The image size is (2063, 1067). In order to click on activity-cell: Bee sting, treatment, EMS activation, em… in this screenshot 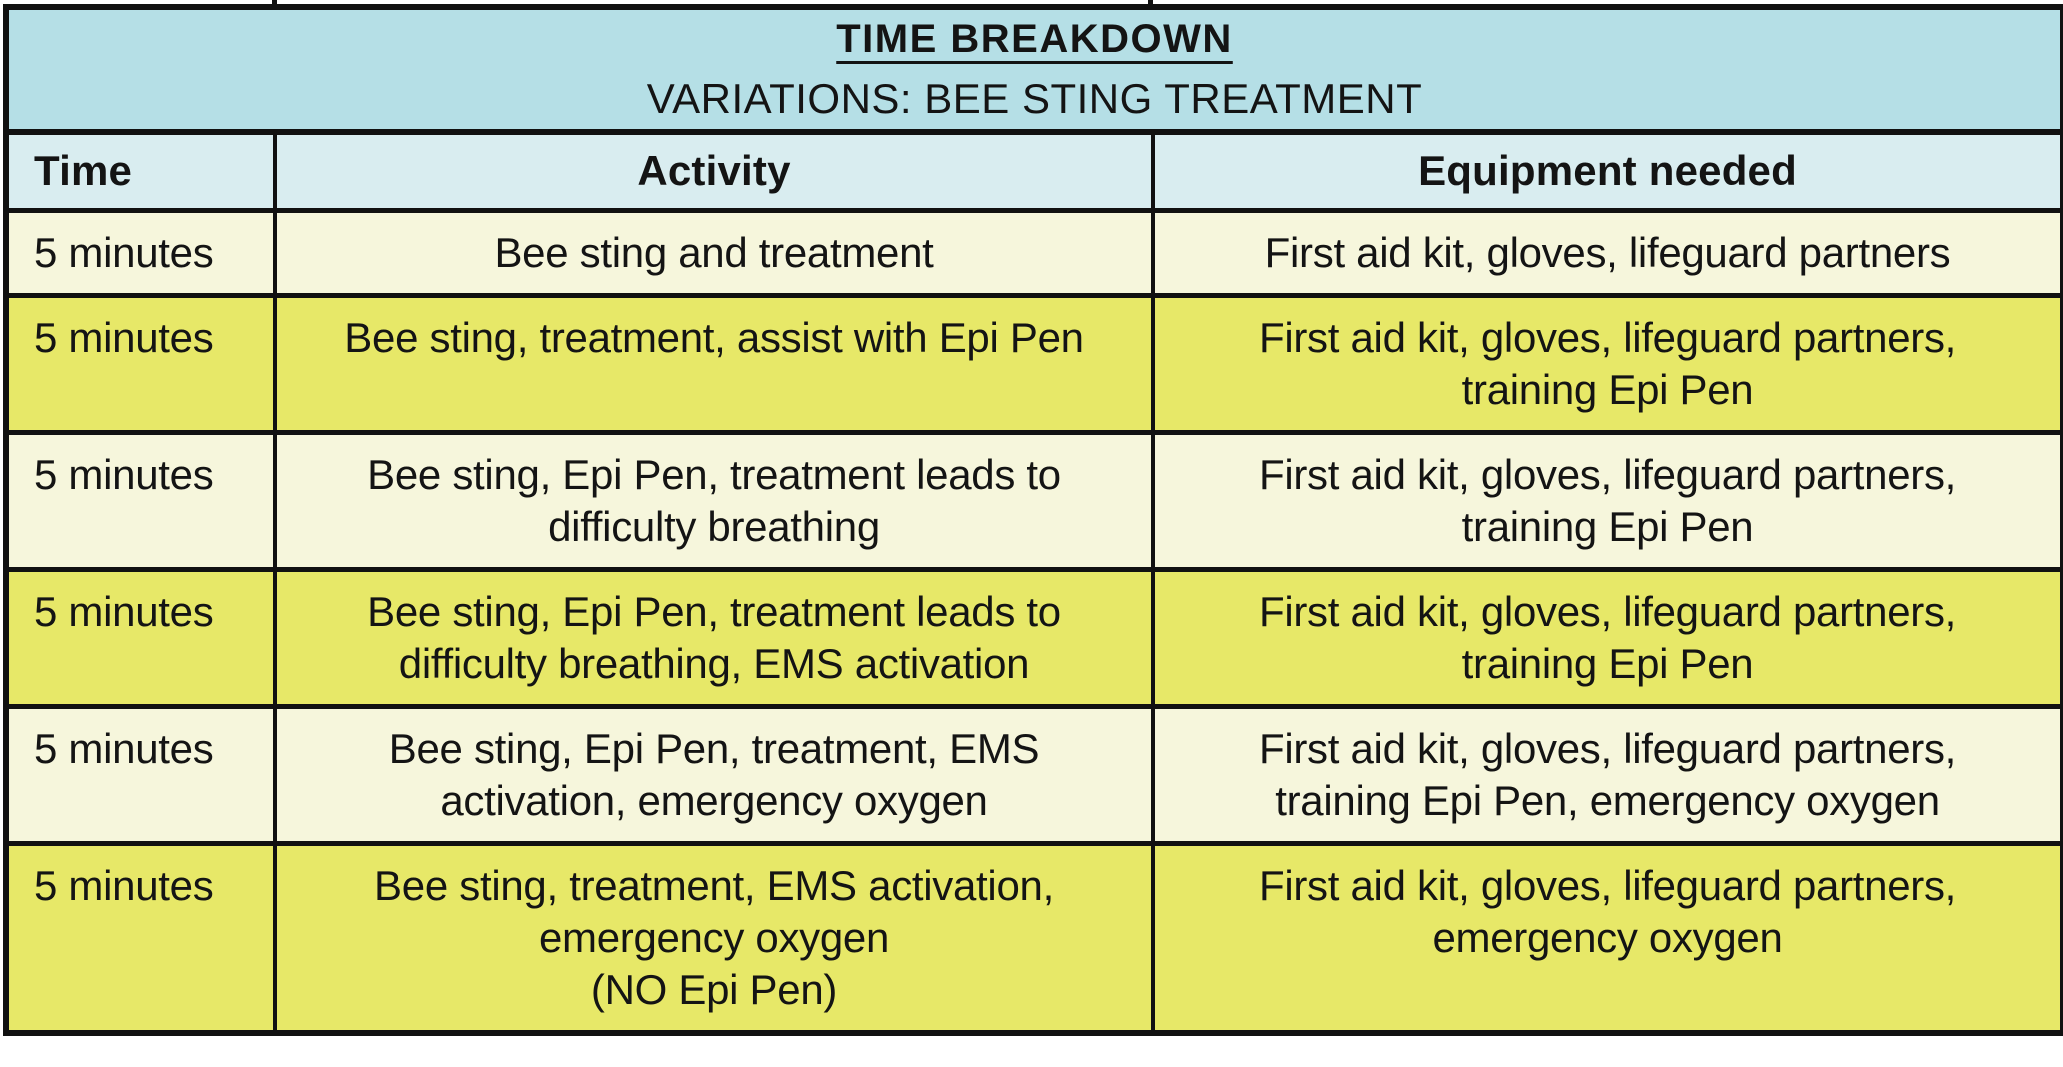, I will do `click(714, 937)`.